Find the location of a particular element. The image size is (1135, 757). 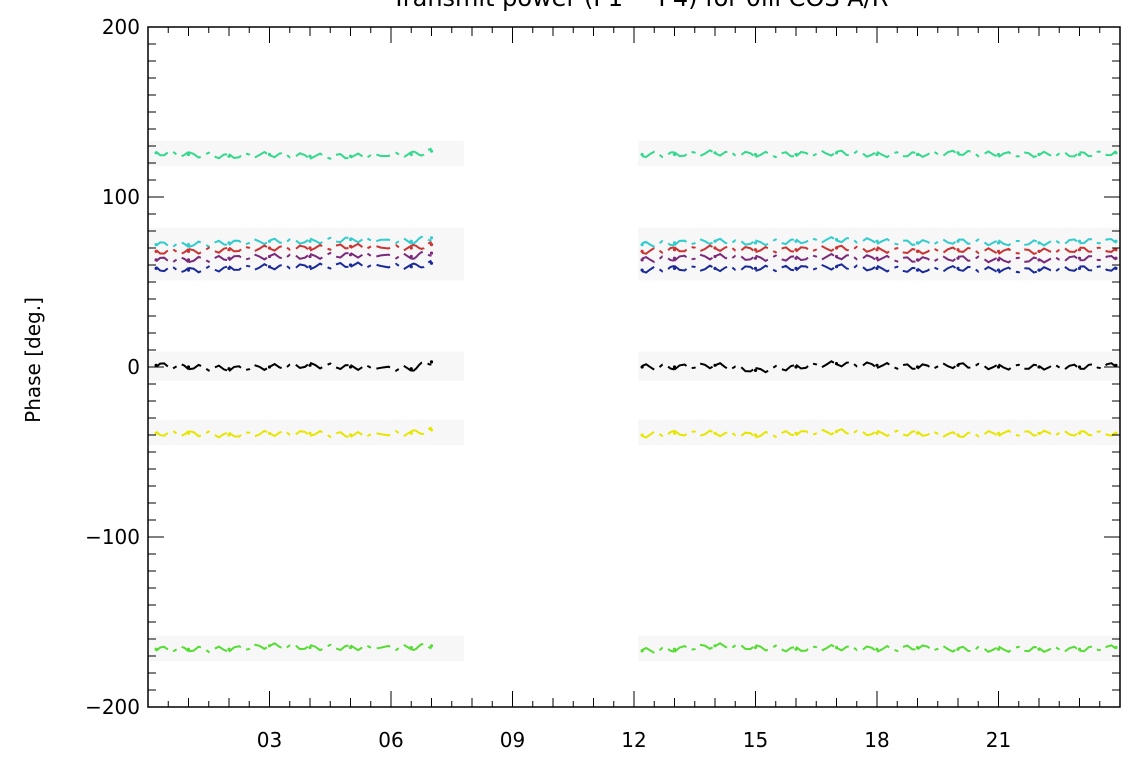

x-tick-label: 18 is located at coordinates (876, 740).